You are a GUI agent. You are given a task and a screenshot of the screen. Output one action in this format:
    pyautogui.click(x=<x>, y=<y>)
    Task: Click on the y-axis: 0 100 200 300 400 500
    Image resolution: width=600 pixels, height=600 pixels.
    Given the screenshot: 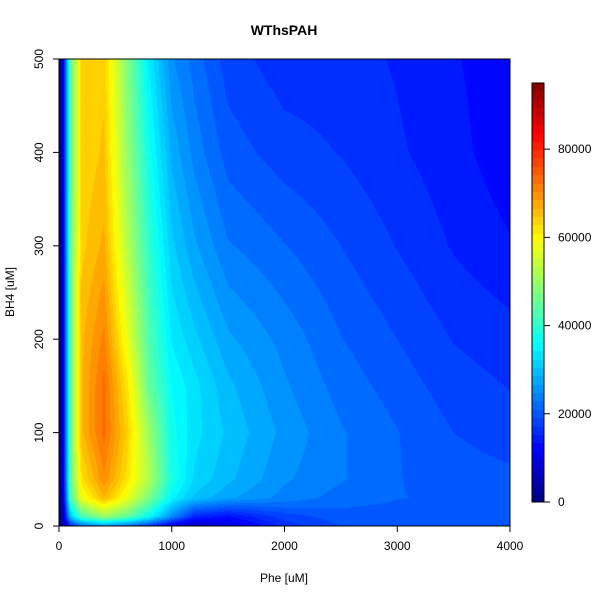 What is the action you would take?
    pyautogui.click(x=46, y=289)
    